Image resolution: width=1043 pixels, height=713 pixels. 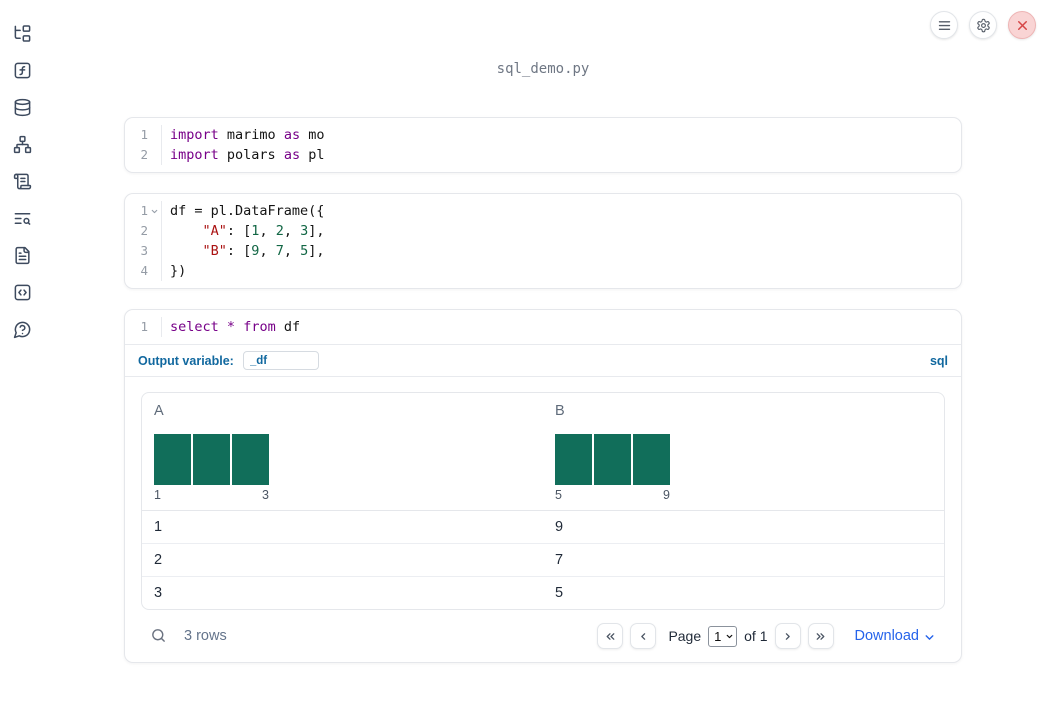 I want to click on chevrons-right-icon, so click(x=820, y=636).